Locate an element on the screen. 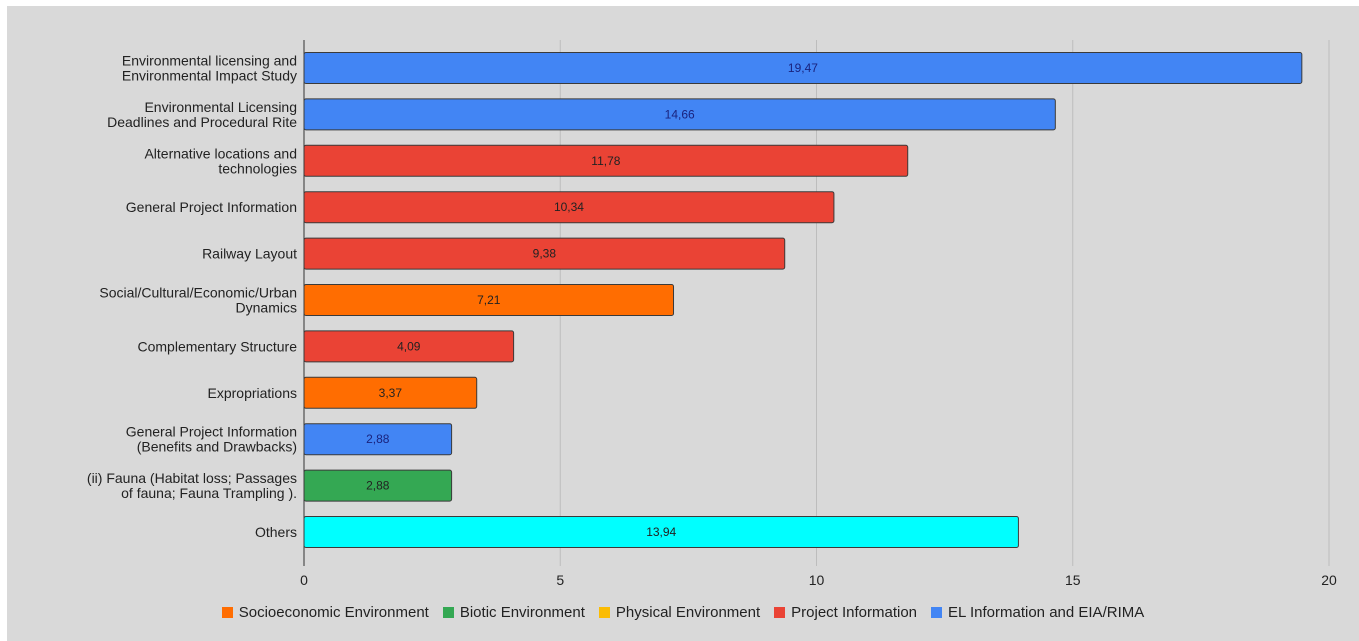 The height and width of the screenshot is (641, 1359). category-label: technologies is located at coordinates (257, 168).